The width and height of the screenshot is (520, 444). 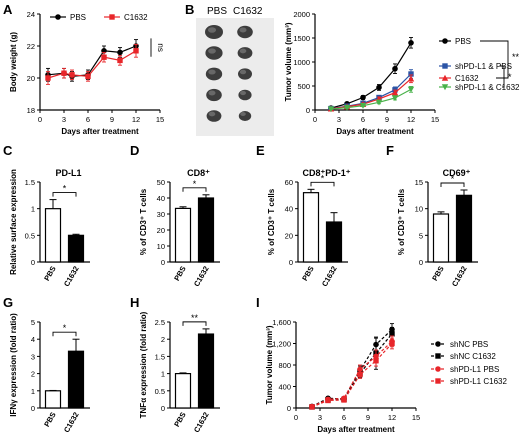 What do you see at coordinates (315, 119) in the screenshot?
I see `x-tick-label: 0` at bounding box center [315, 119].